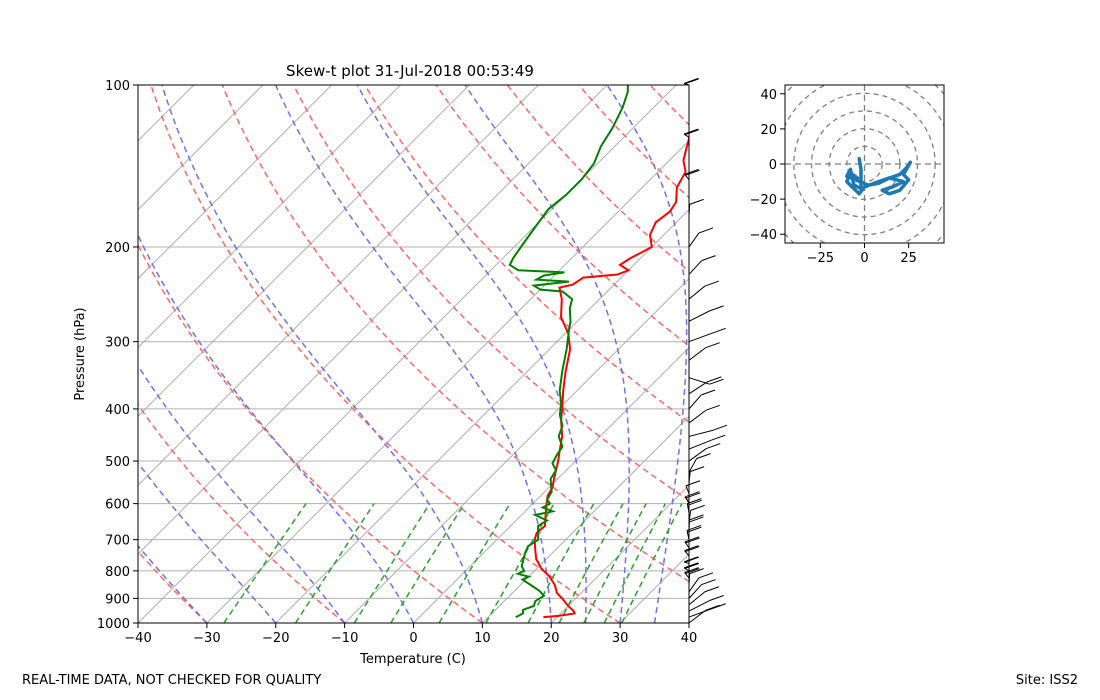 The width and height of the screenshot is (1100, 700). I want to click on y-tick-label: 500, so click(117, 462).